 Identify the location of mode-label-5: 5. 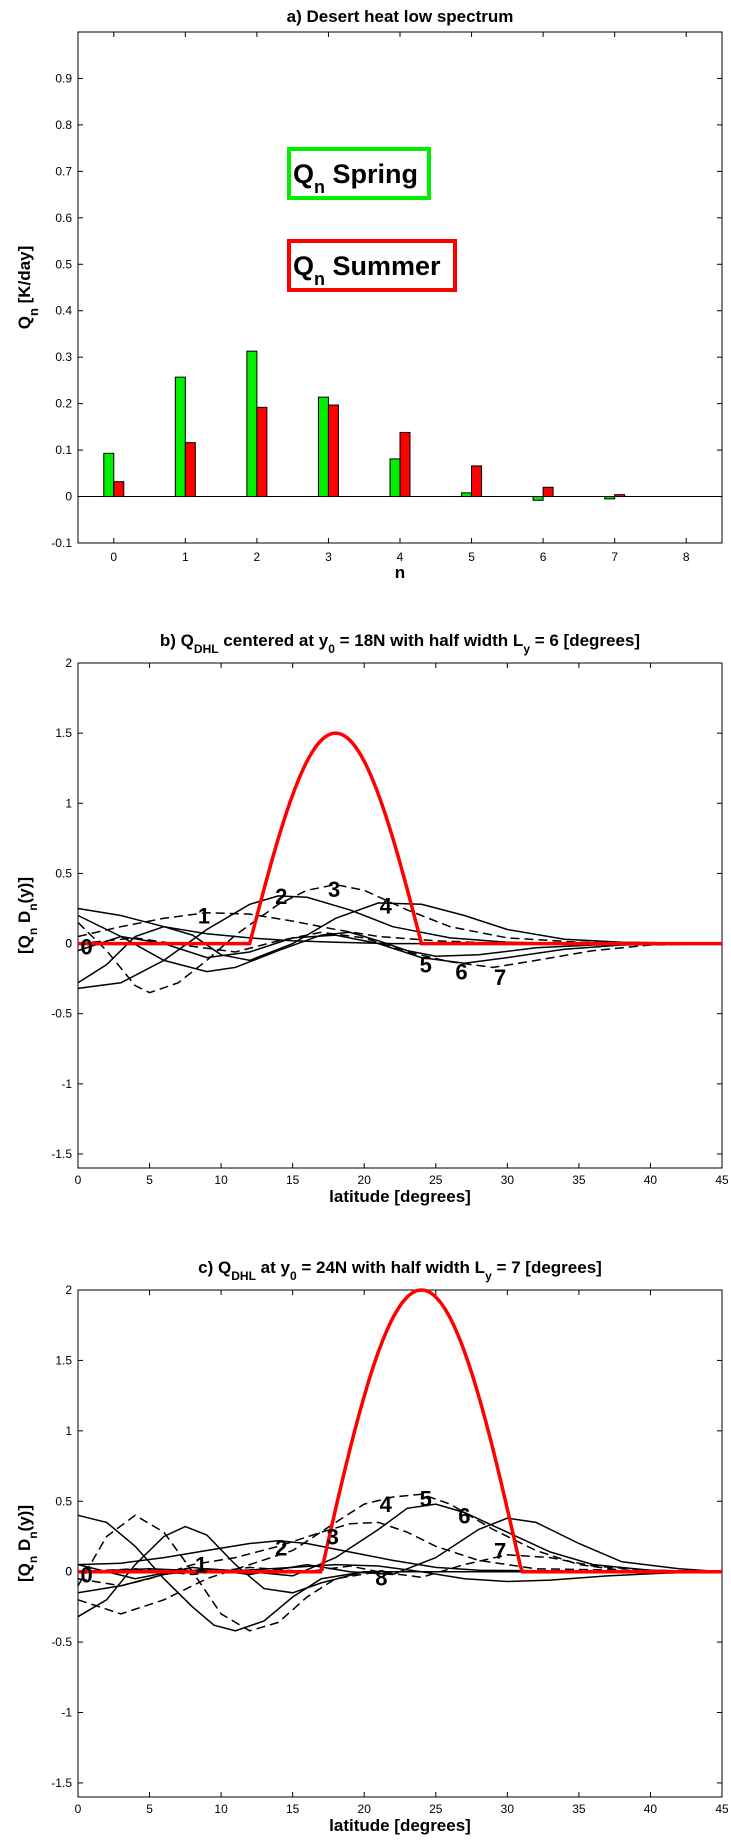
(426, 1498).